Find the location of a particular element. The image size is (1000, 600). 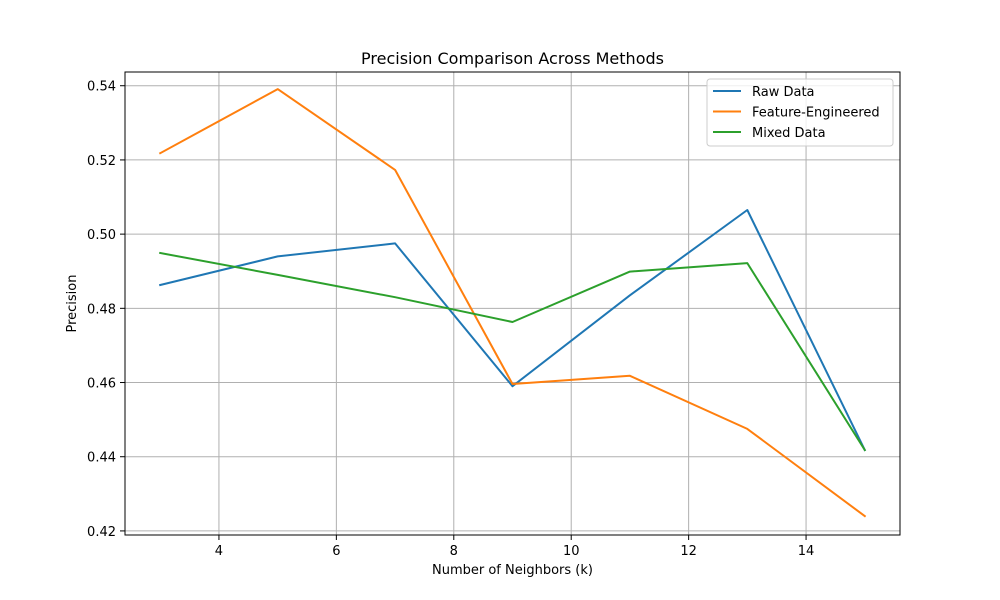

chart-title: Precision Comparison Across Methods is located at coordinates (512, 58).